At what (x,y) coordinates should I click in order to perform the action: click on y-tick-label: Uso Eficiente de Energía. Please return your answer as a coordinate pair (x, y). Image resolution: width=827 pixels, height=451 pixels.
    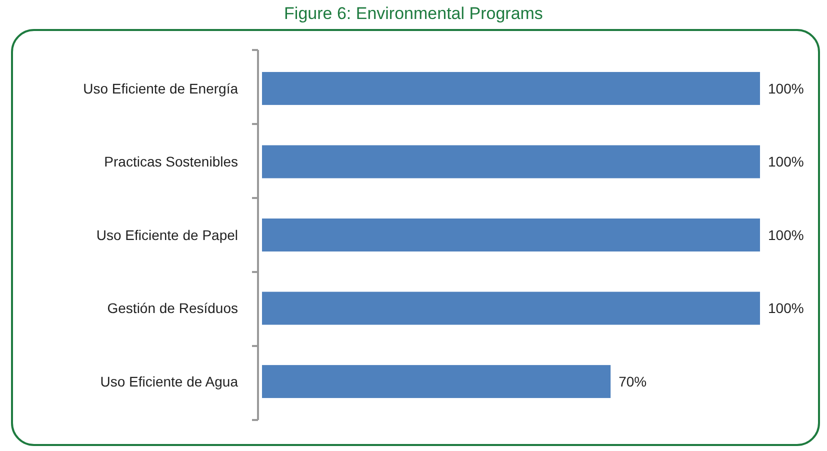
    Looking at the image, I should click on (160, 88).